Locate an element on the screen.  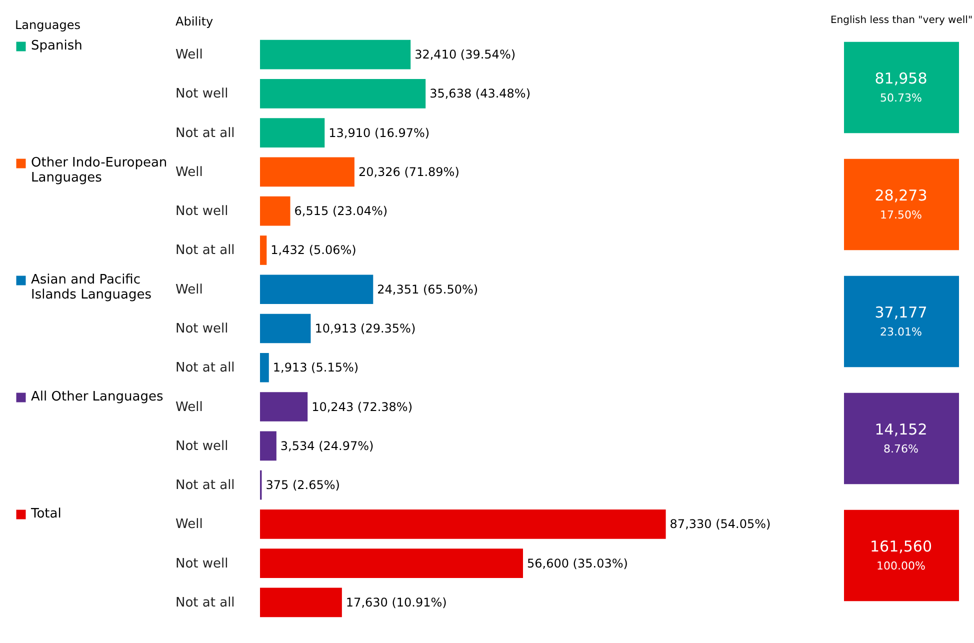
text: 81,958 is located at coordinates (901, 79).